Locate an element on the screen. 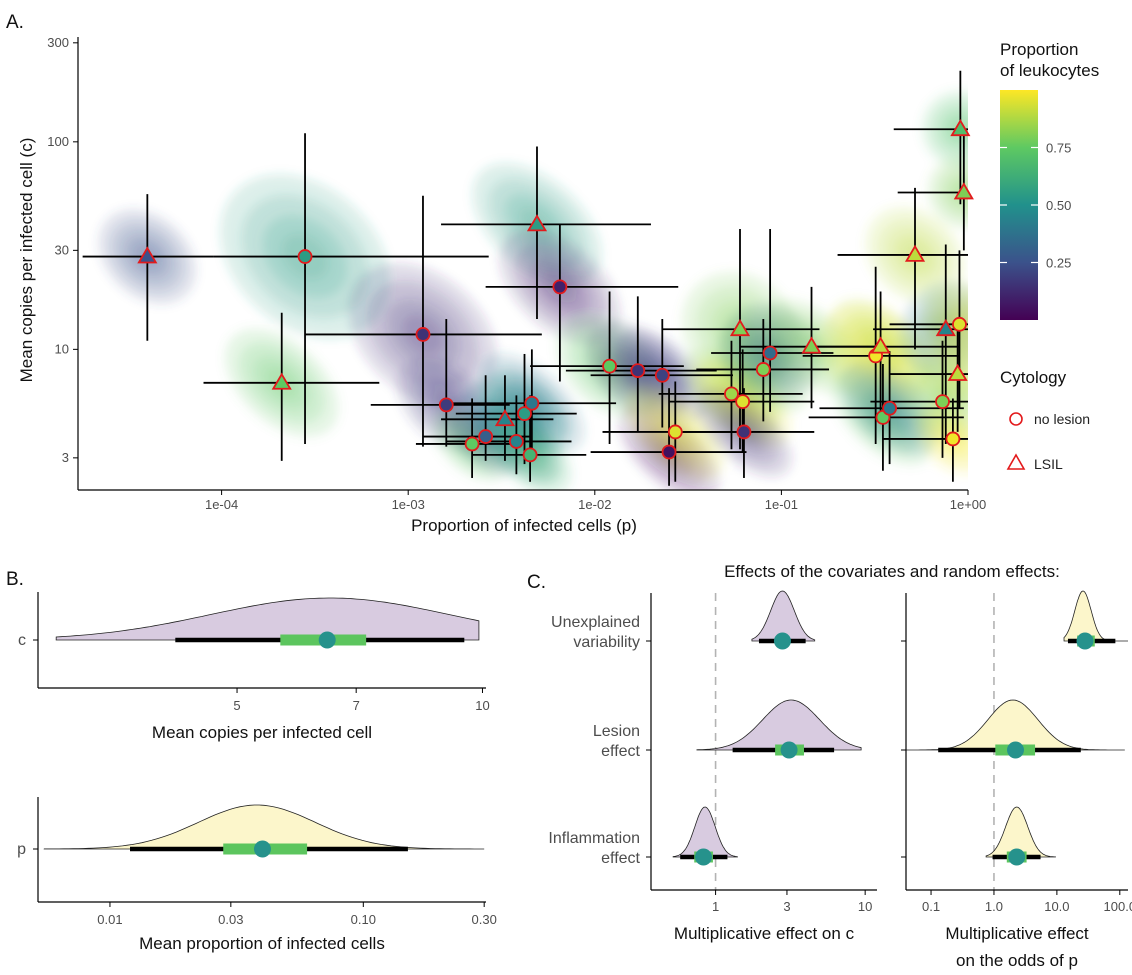  y-tick-label: 3 is located at coordinates (65, 457).